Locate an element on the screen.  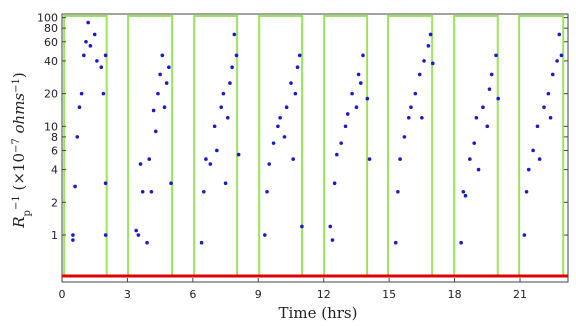
y-tick-label: 6 is located at coordinates (54, 150).